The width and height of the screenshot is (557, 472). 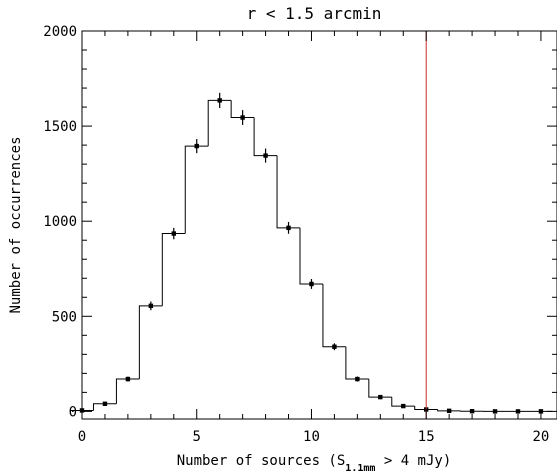 What do you see at coordinates (64, 317) in the screenshot?
I see `y-tick-label: 500` at bounding box center [64, 317].